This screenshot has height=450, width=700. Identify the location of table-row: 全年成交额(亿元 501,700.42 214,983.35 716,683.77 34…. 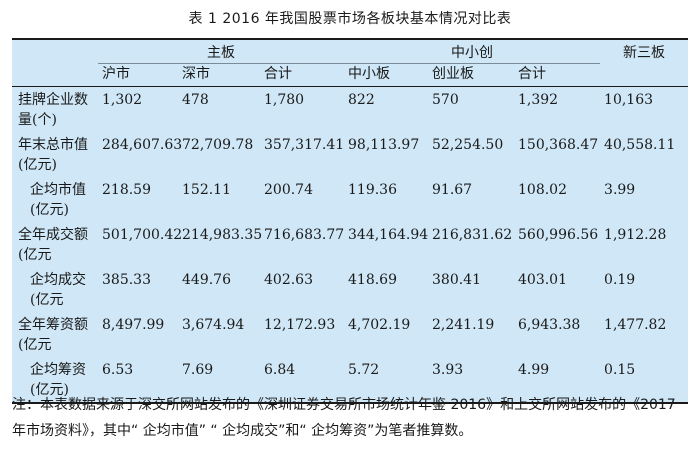
(350, 244).